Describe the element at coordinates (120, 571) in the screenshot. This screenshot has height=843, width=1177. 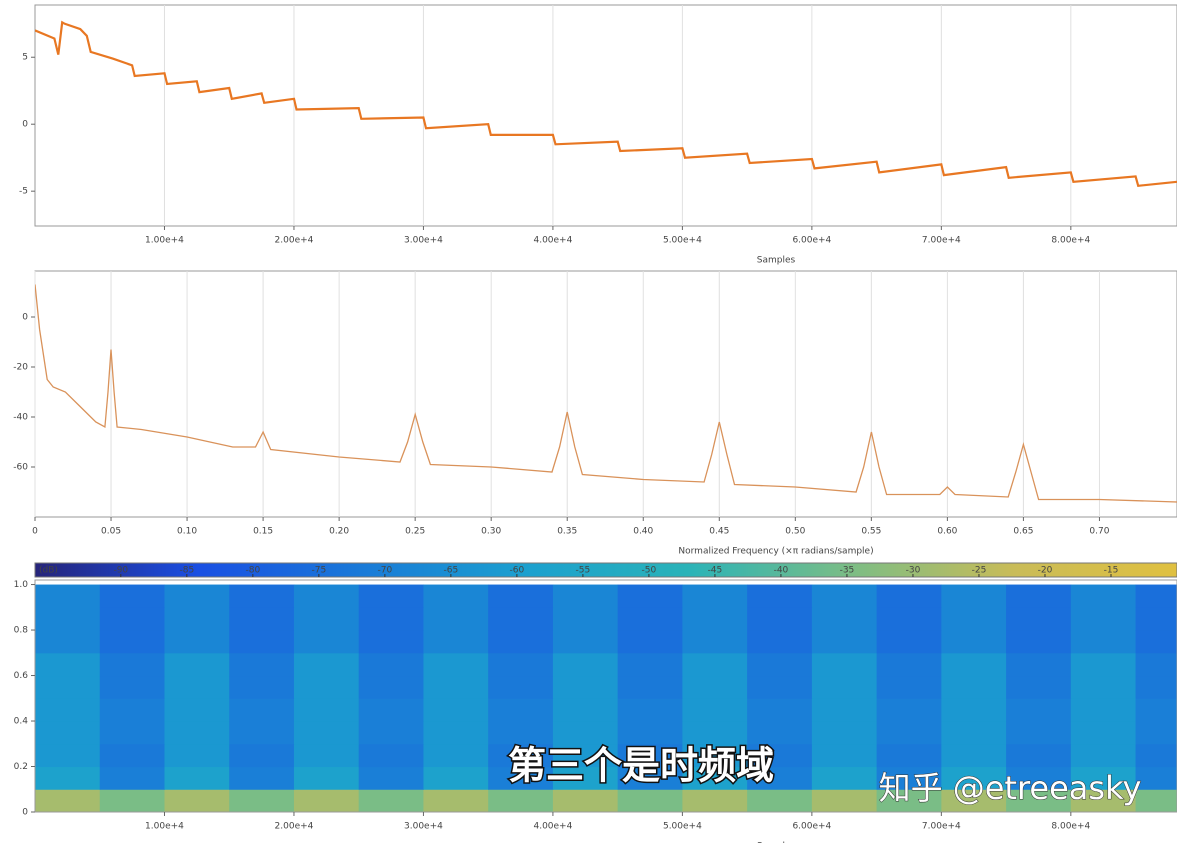
I see `colorbar-tick-label: -90` at that location.